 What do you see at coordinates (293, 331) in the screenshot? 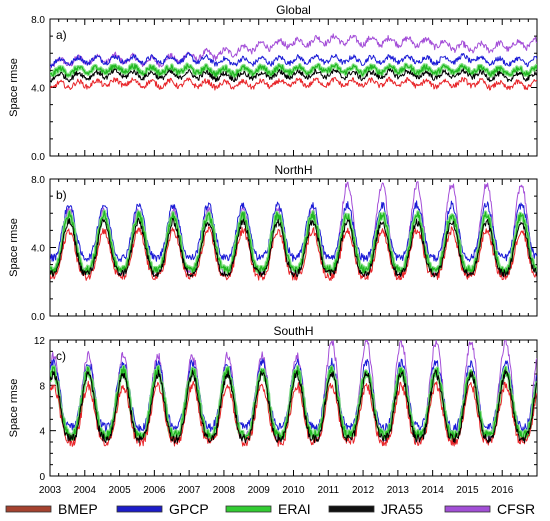
I see `panel-title: SouthH` at bounding box center [293, 331].